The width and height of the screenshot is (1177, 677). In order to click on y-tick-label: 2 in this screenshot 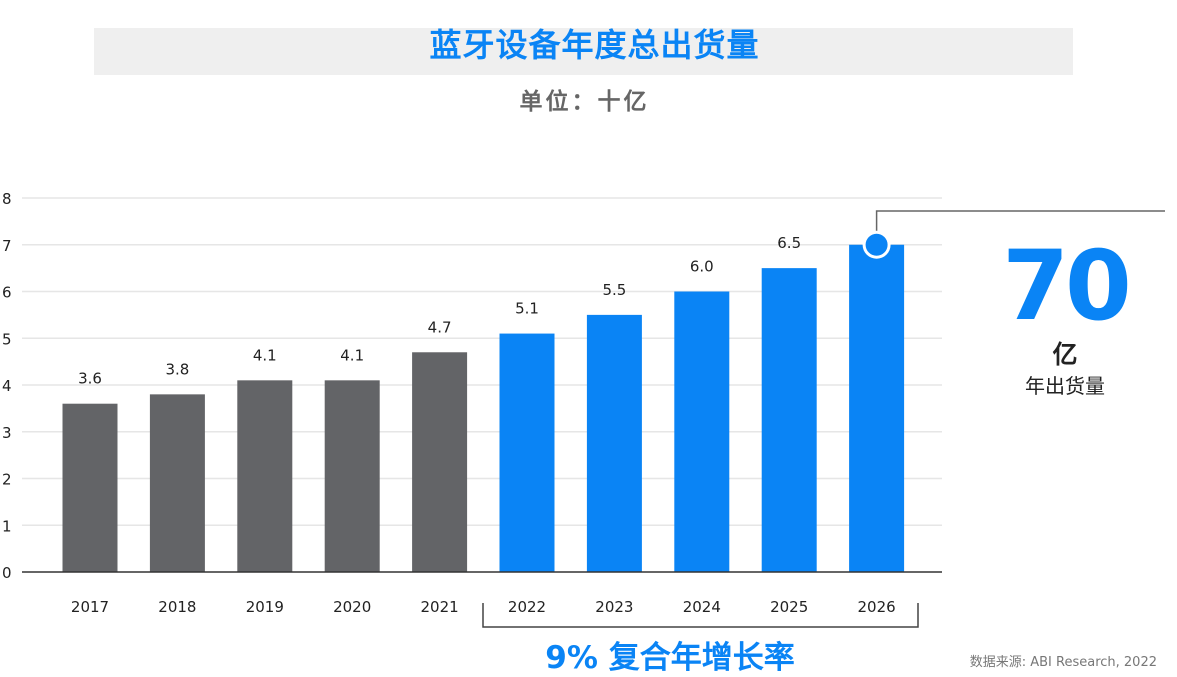, I will do `click(7, 480)`.